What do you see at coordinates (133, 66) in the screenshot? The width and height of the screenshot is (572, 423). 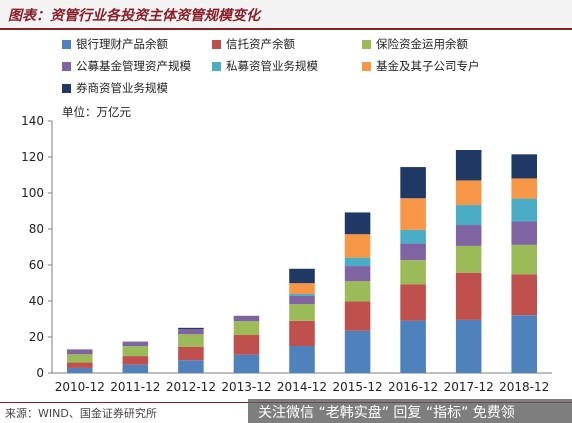 I see `legend-label: 公募基金管理资产规模` at bounding box center [133, 66].